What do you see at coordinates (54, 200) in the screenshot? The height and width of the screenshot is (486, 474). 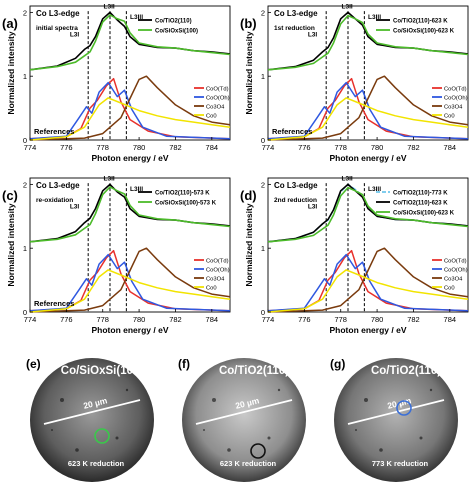 I see `chart-subtitle: re-oxidation` at bounding box center [54, 200].